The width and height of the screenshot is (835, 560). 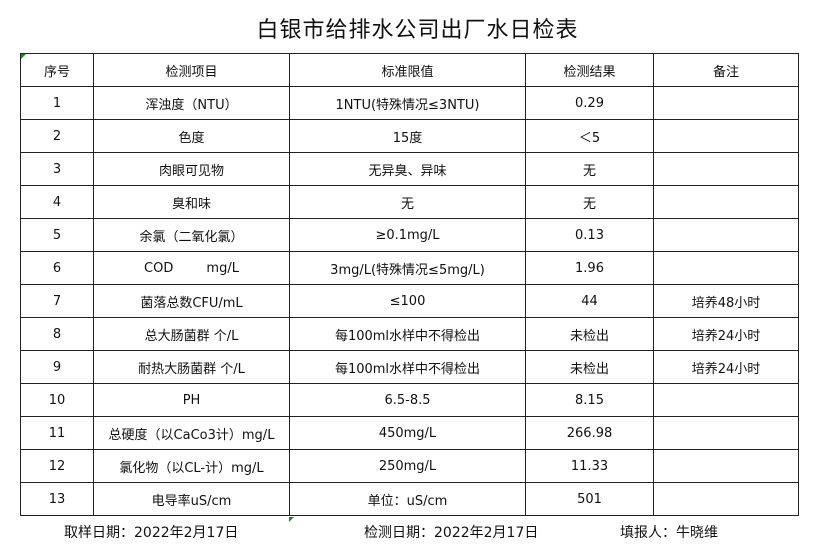 I want to click on table-cell: 11.33, so click(x=589, y=466).